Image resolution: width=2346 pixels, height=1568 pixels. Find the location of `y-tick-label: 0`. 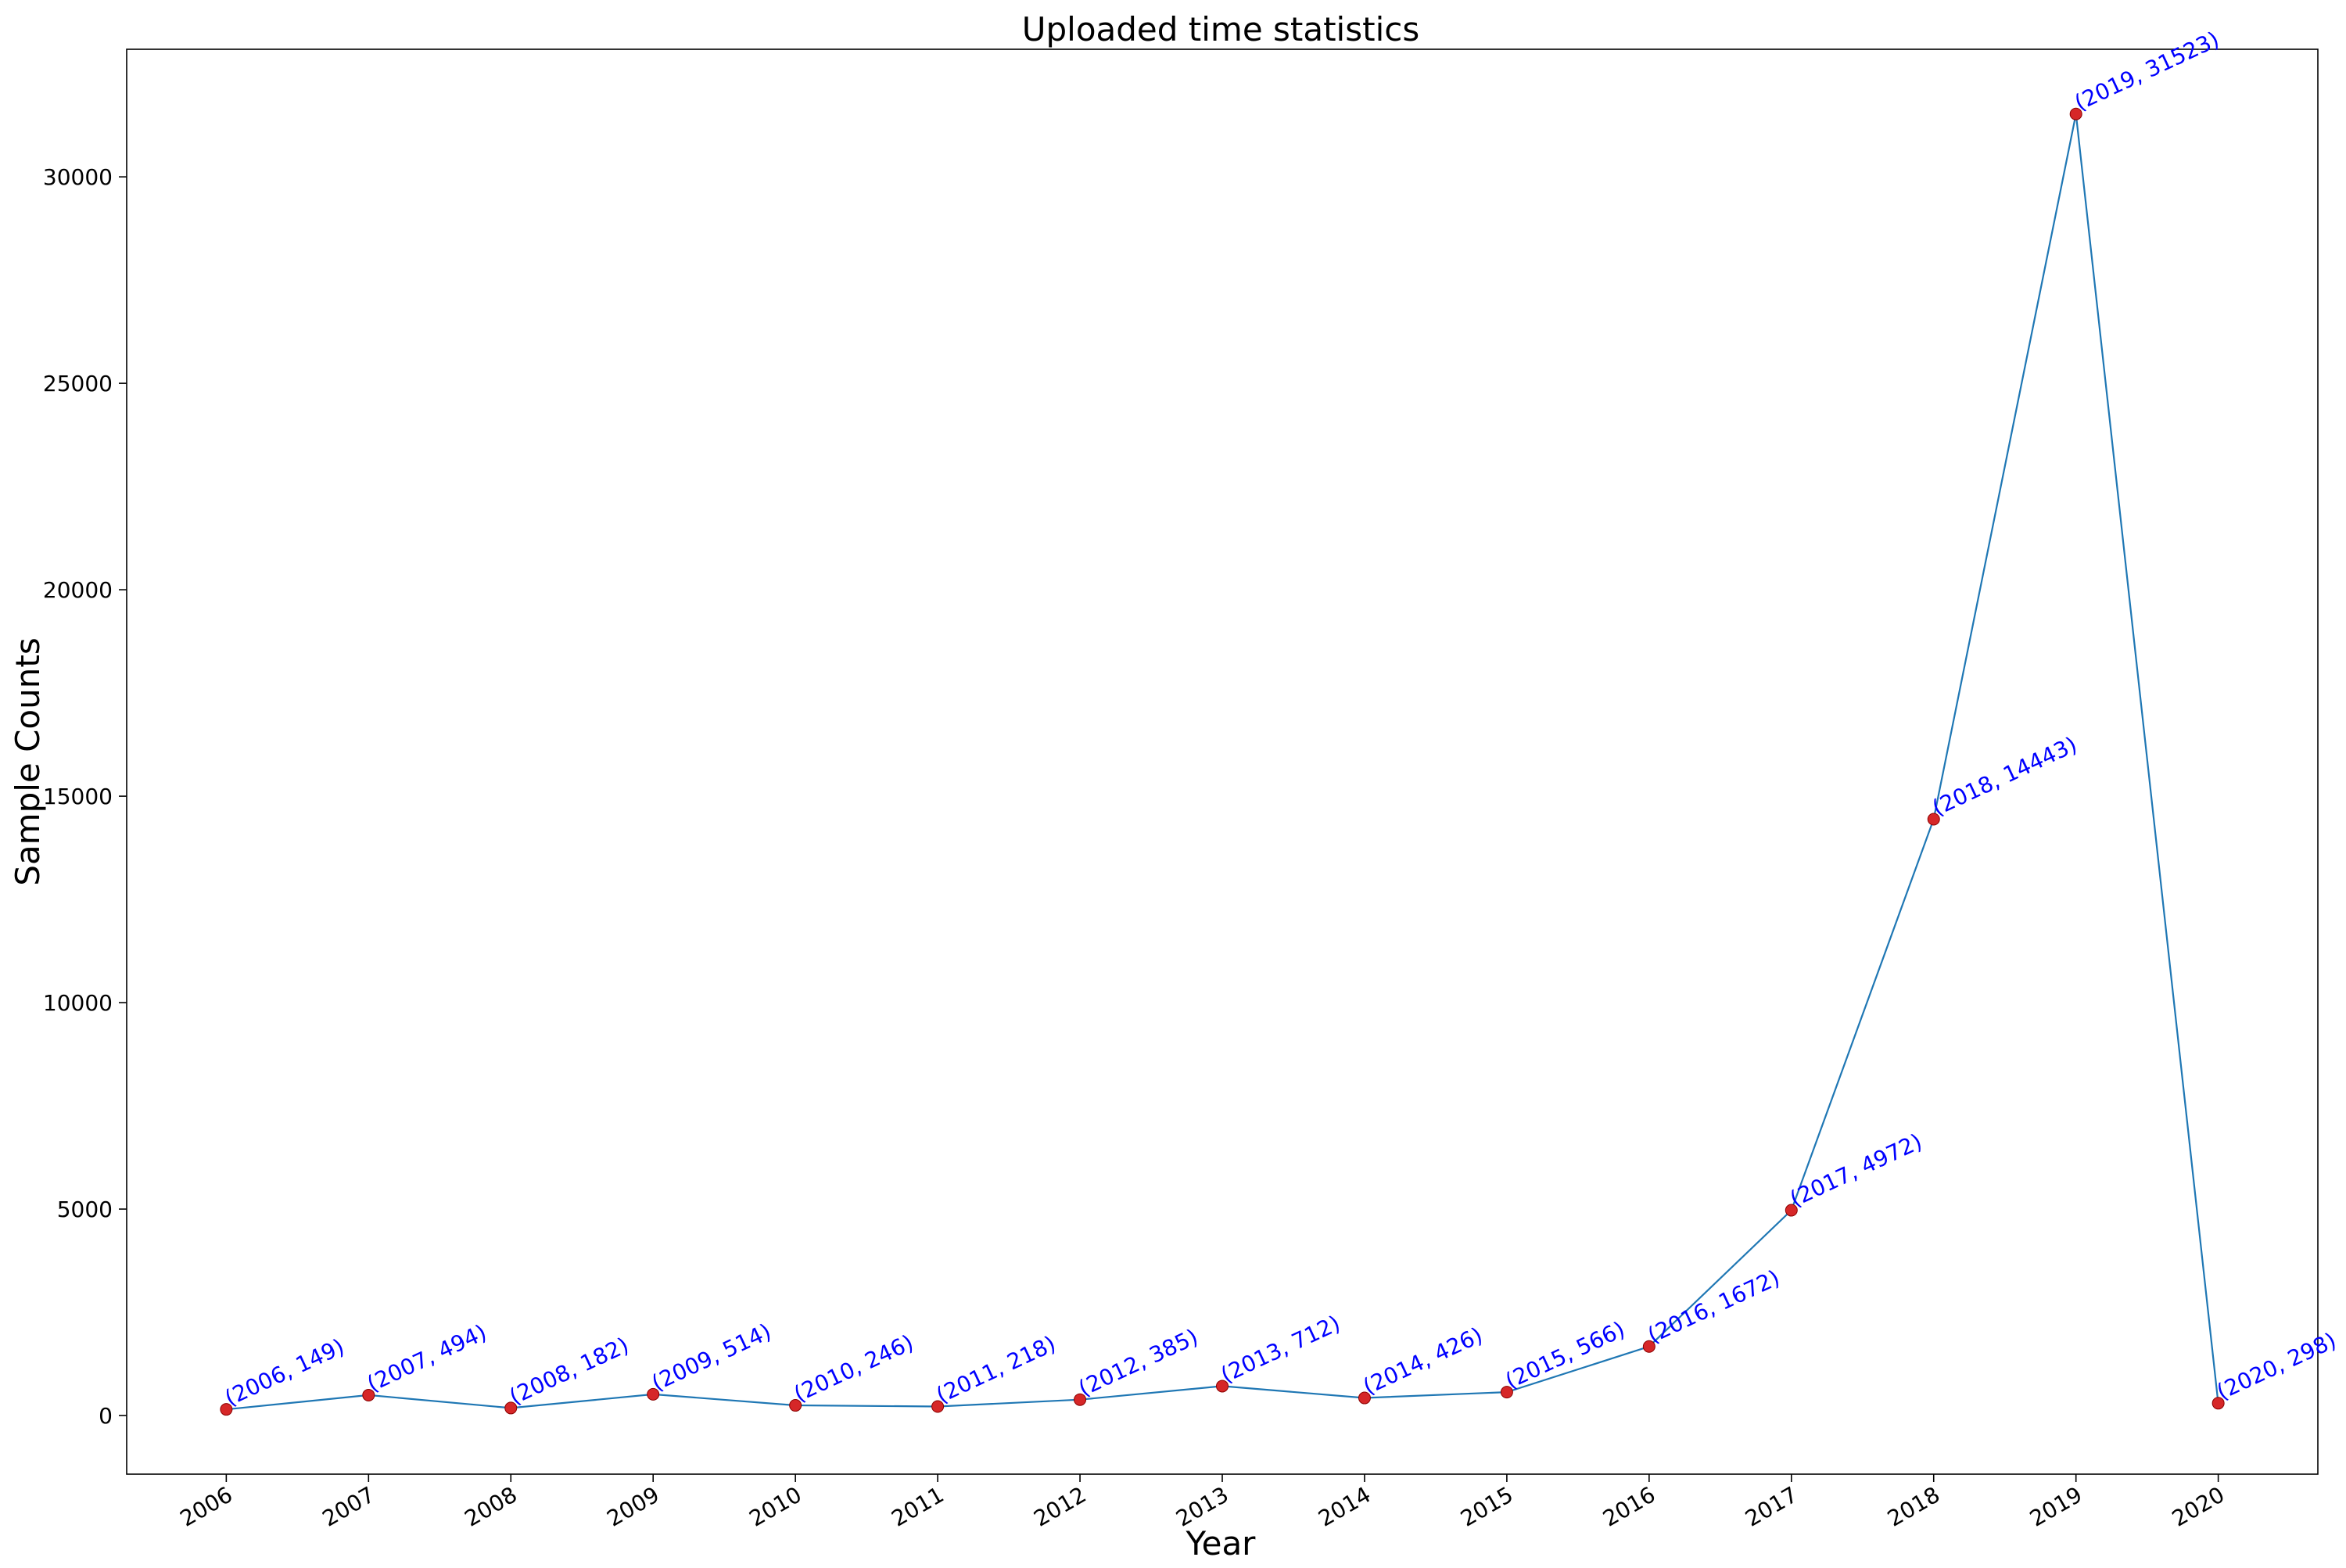

y-tick-label: 0 is located at coordinates (106, 1416).